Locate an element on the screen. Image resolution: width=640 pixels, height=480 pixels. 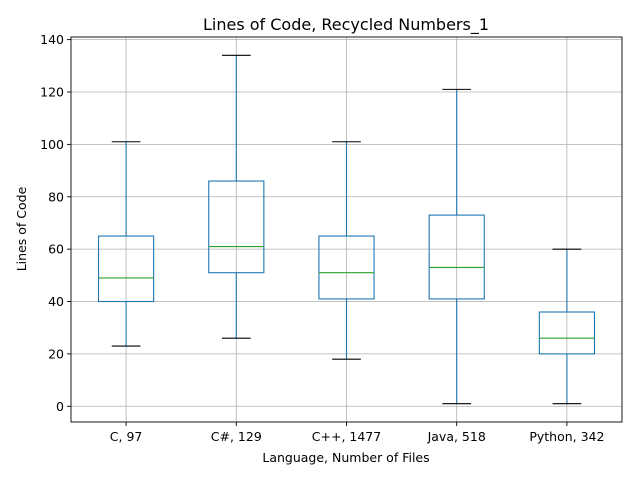
y-axis-label: Lines of Code is located at coordinates (21, 228).